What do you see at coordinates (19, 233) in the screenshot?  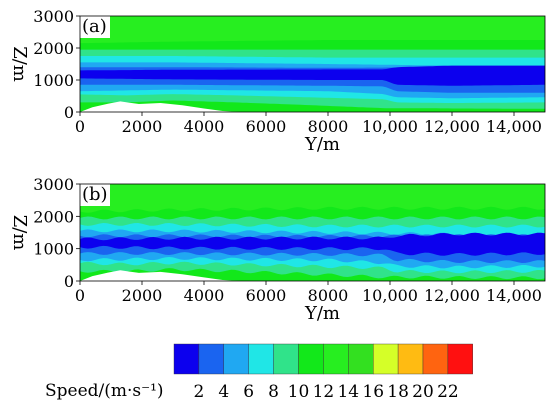 I see `panel-b-y-axis-label: Z/m` at bounding box center [19, 233].